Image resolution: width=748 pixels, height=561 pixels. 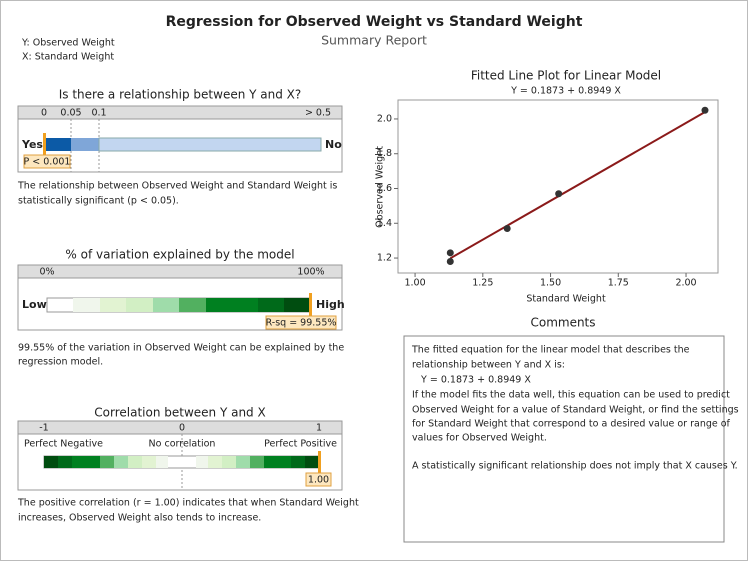 I want to click on note: regression model., so click(x=60, y=362).